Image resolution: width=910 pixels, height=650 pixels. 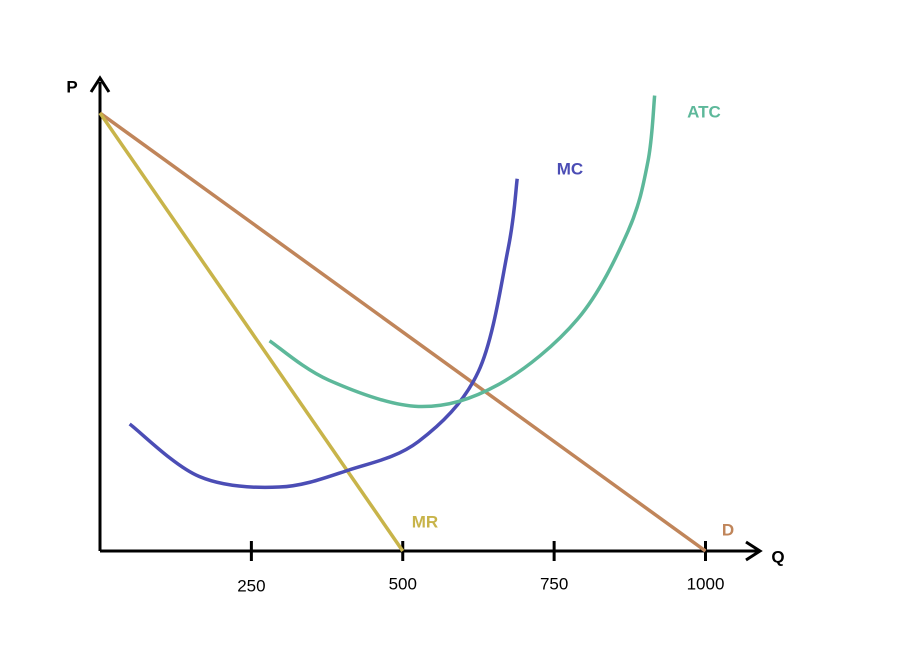 What do you see at coordinates (570, 168) in the screenshot?
I see `curve-label: MC` at bounding box center [570, 168].